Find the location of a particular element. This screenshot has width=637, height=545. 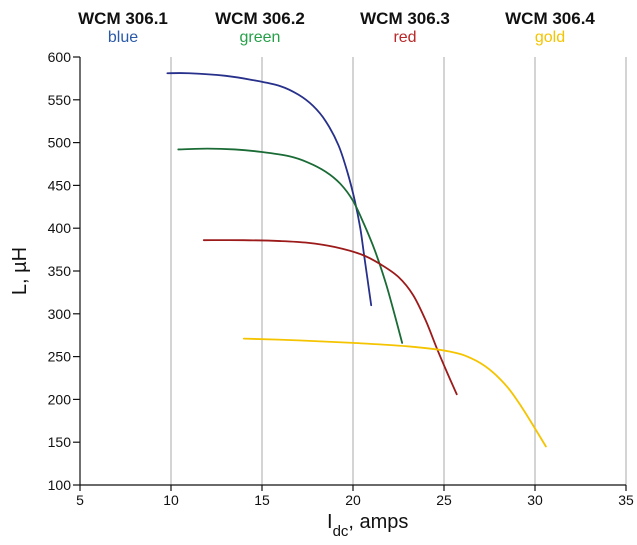

y-tick-label-400: 400 is located at coordinates (60, 228).